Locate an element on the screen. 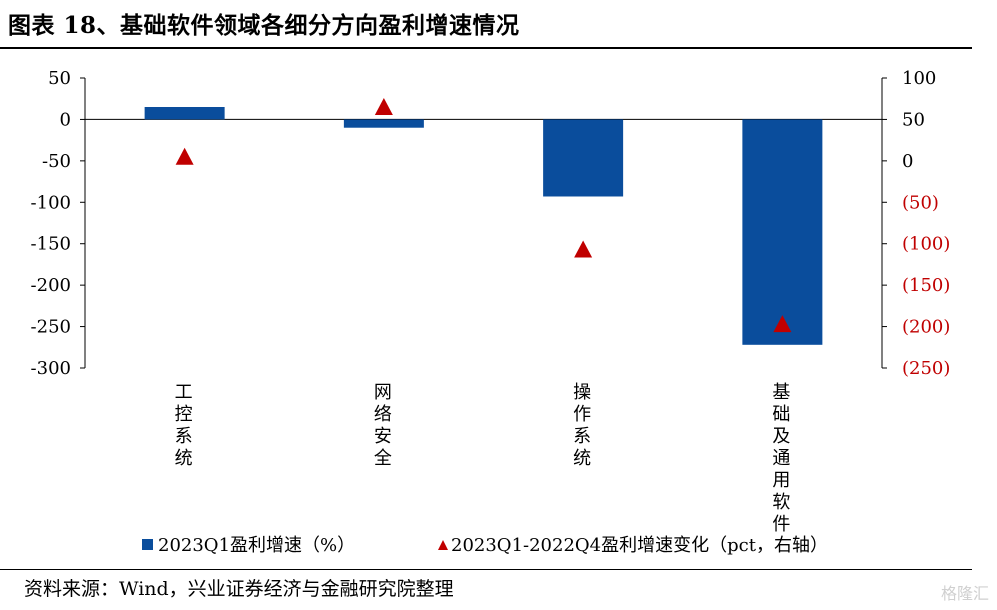 This screenshot has height=610, width=997. chart-title: 图表 18、基础软件领域各细分方向盈利增速情况 is located at coordinates (264, 25).